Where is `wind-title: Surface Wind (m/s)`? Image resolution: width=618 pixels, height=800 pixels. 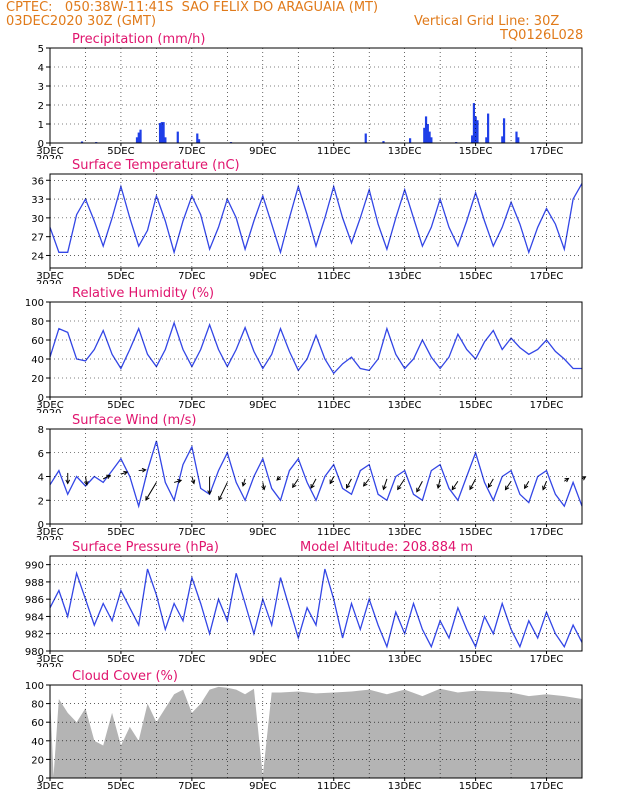 wind-title: Surface Wind (m/s) is located at coordinates (134, 420).